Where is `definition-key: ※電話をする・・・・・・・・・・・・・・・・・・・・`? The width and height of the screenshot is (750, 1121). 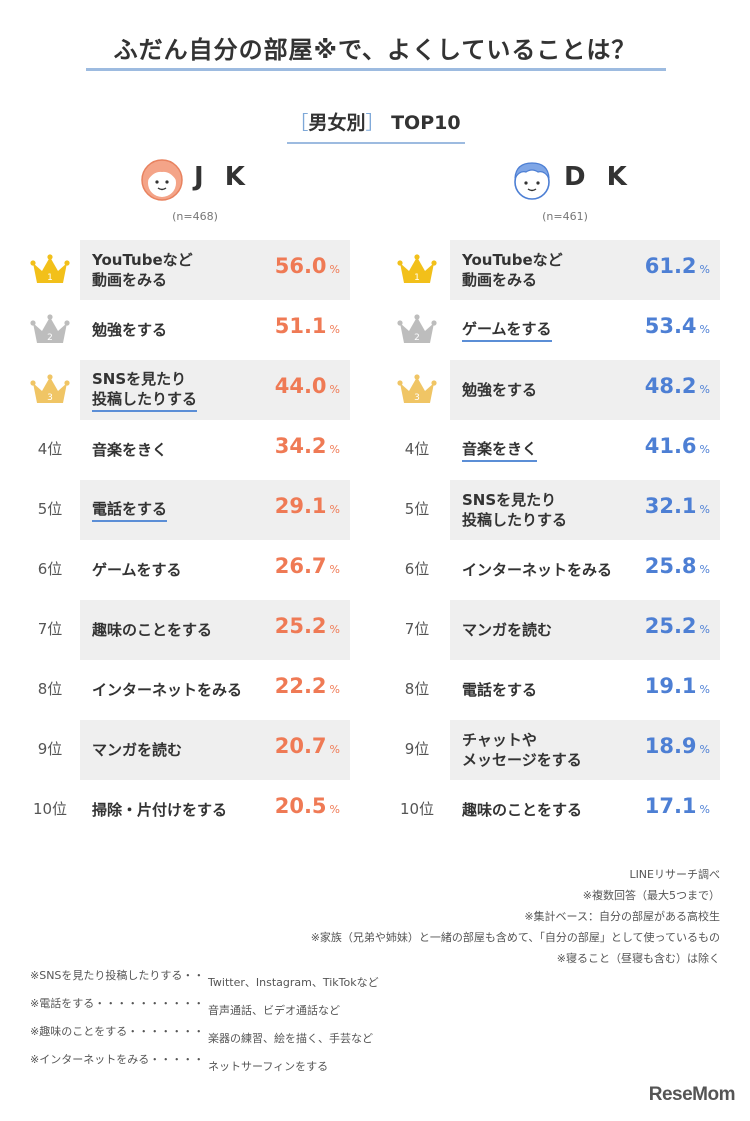 definition-key: ※電話をする・・・・・・・・・・・・・・・・・・・・ is located at coordinates (119, 1003).